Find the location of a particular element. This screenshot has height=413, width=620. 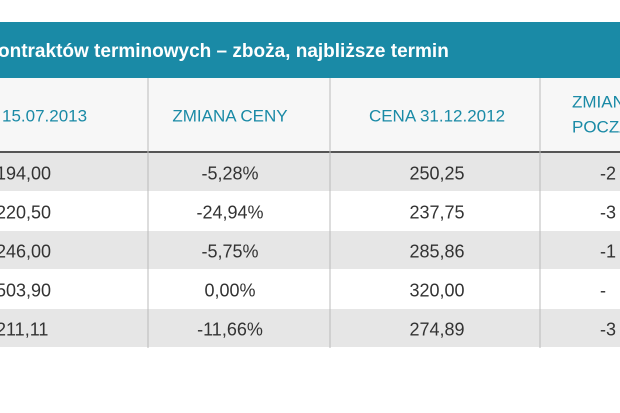

table-cell: -1 is located at coordinates (608, 251).